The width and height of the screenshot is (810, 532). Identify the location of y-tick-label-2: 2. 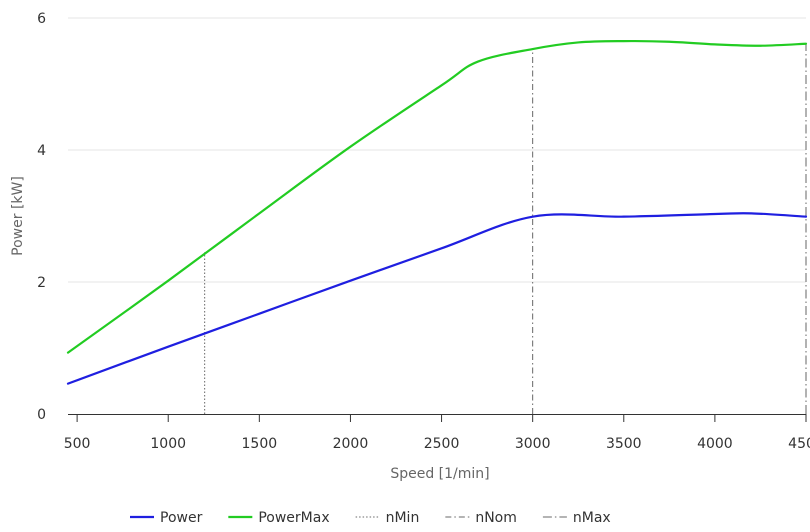
(41, 283).